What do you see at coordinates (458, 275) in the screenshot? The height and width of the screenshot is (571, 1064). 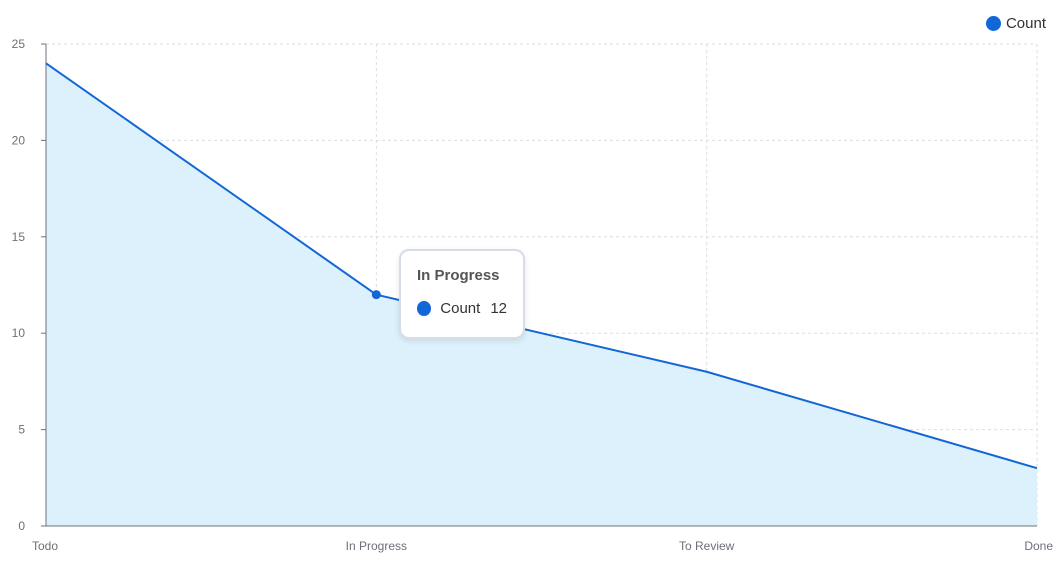 I see `tooltip-title: In Progress` at bounding box center [458, 275].